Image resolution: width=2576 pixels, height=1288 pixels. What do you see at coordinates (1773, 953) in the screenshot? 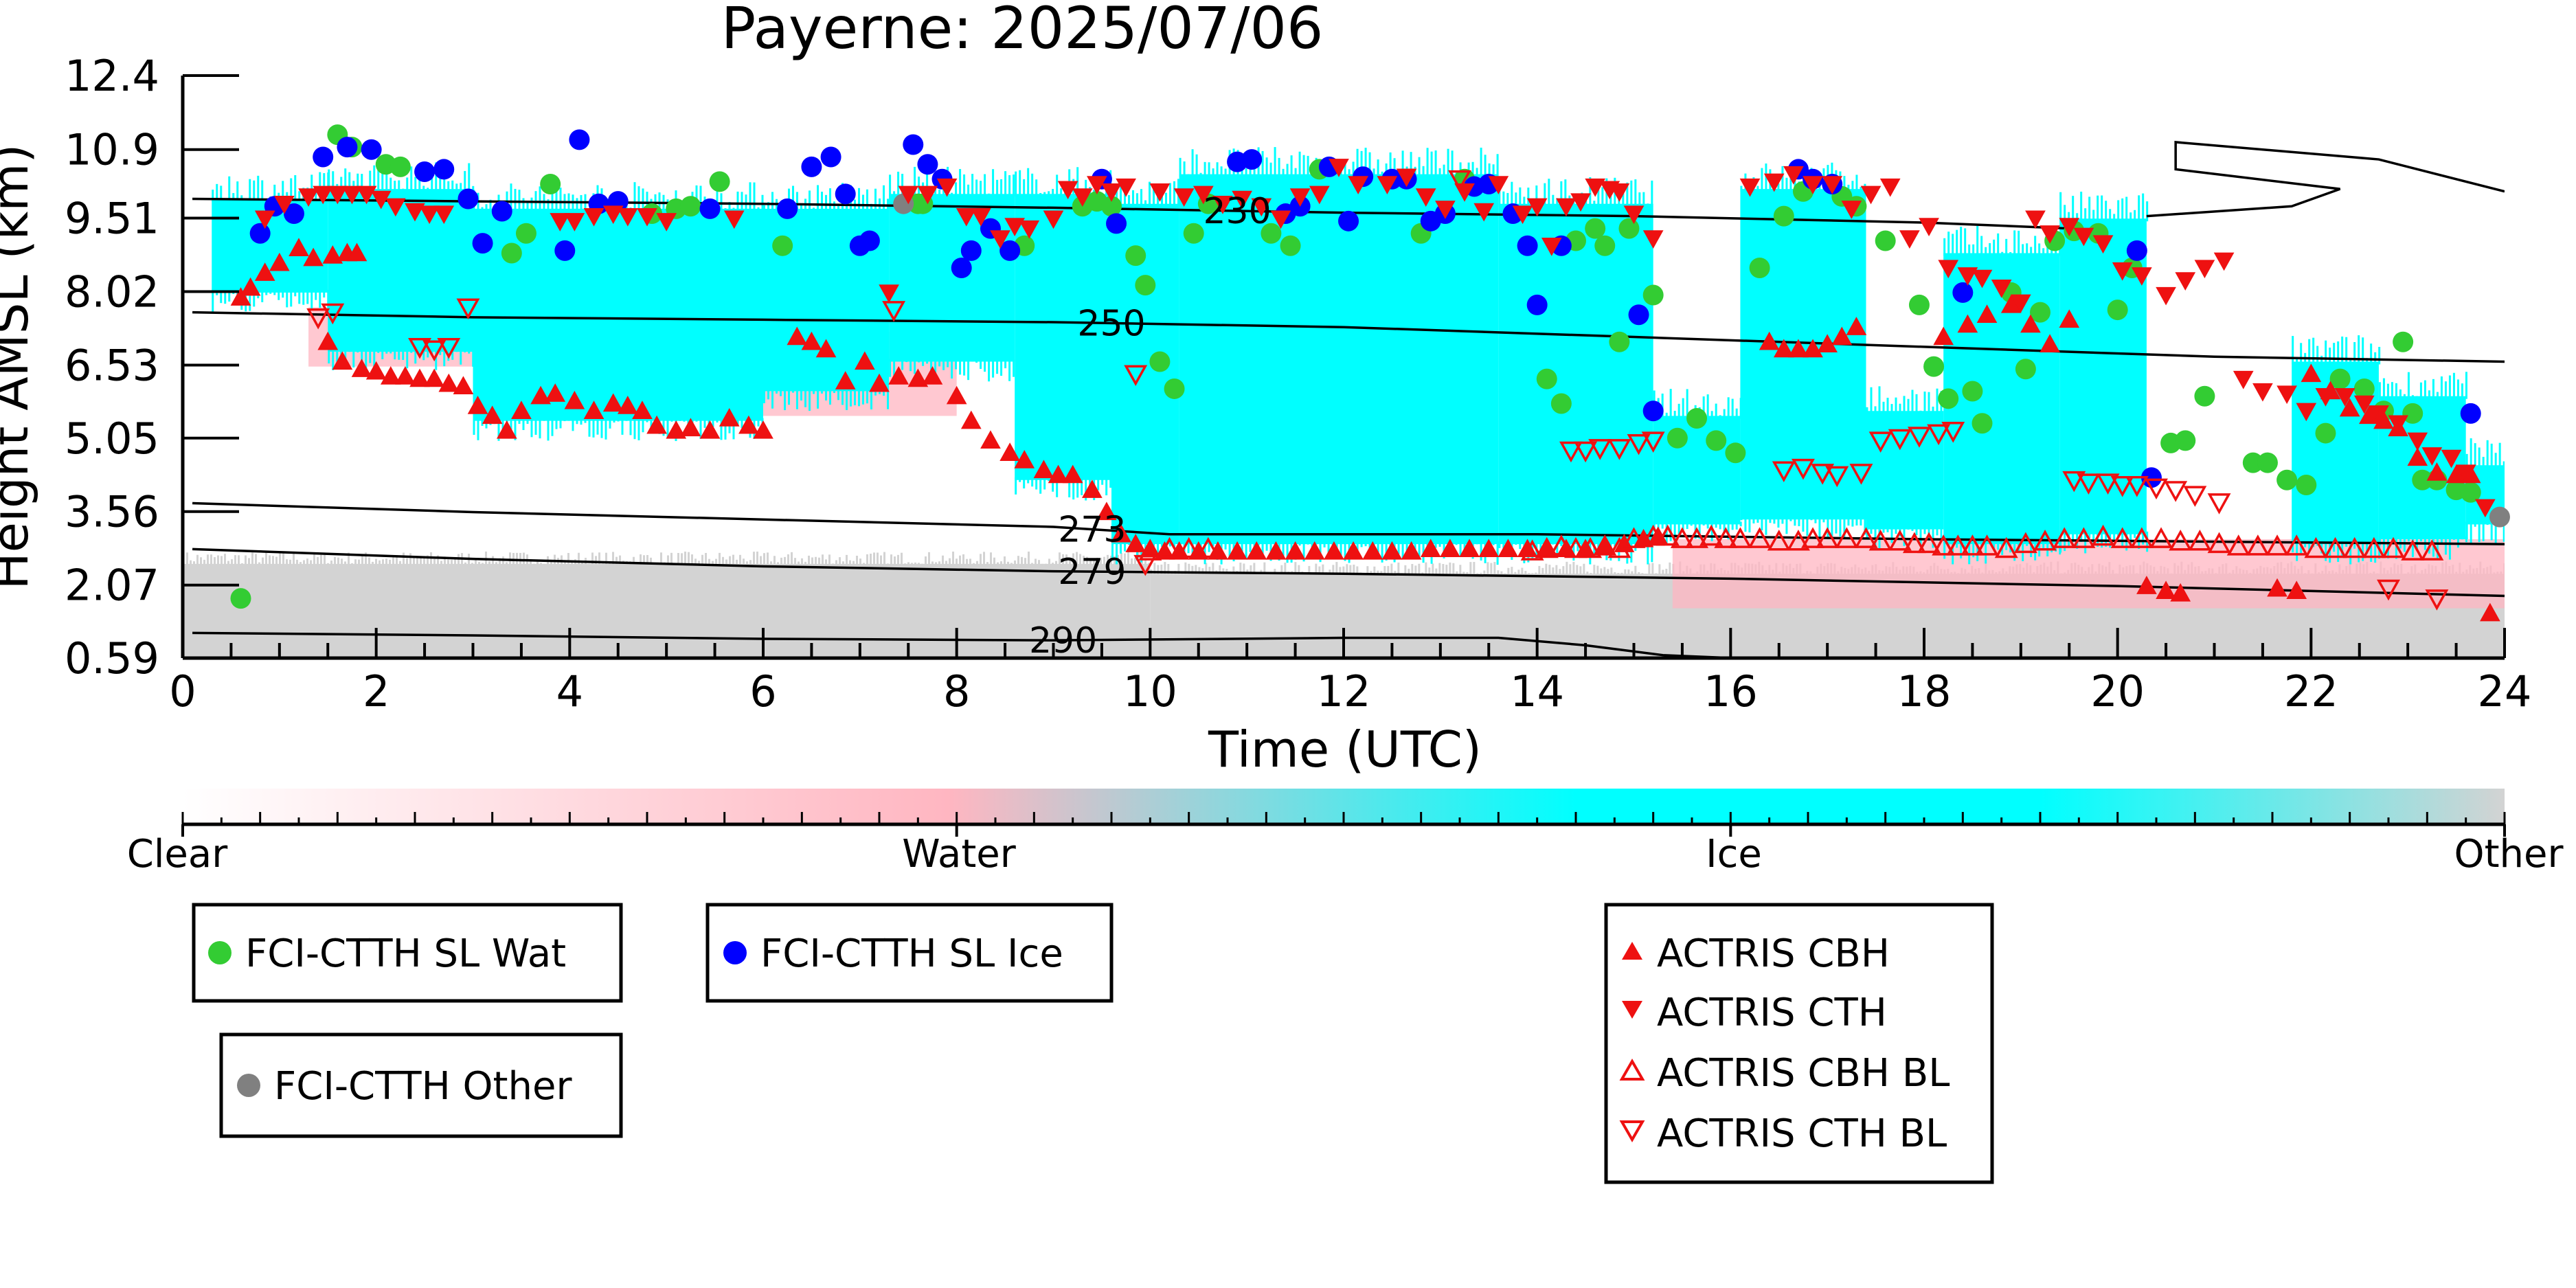
I see `legend-label-cbh: ACTRIS CBH` at bounding box center [1773, 953].